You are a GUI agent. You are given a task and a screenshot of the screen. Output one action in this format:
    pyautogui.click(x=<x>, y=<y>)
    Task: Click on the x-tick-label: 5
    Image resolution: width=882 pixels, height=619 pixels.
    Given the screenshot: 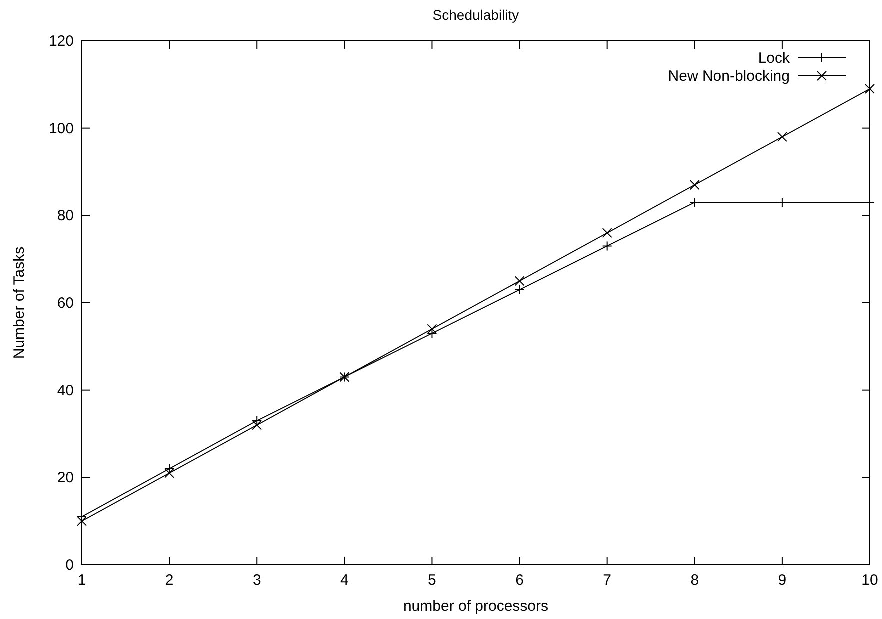 What is the action you would take?
    pyautogui.click(x=432, y=580)
    